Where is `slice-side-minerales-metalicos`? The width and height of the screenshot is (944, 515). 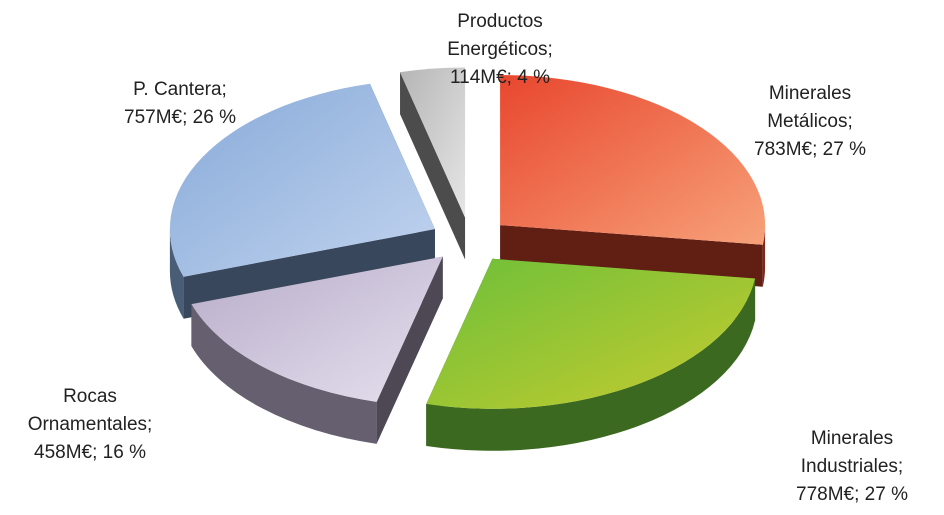 slice-side-minerales-metalicos is located at coordinates (764, 256).